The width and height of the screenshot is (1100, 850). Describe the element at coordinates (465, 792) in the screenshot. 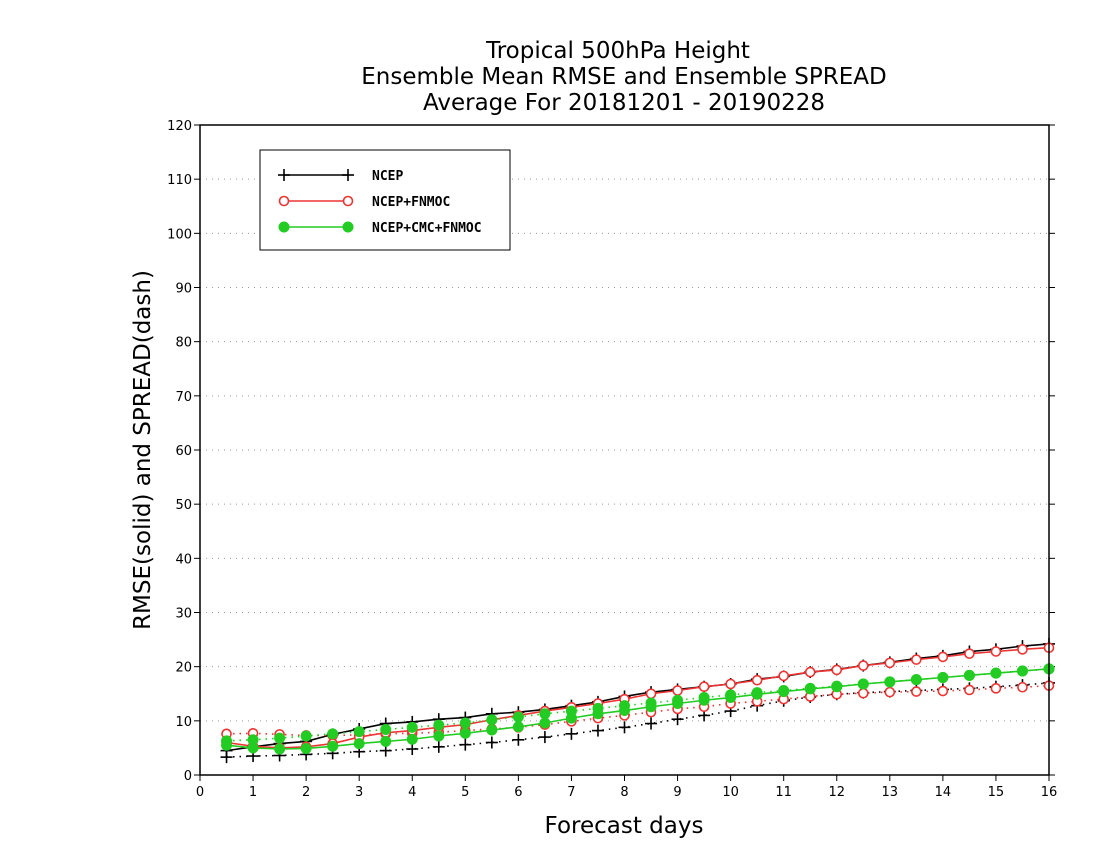

I see `x-tick-label: 5` at that location.